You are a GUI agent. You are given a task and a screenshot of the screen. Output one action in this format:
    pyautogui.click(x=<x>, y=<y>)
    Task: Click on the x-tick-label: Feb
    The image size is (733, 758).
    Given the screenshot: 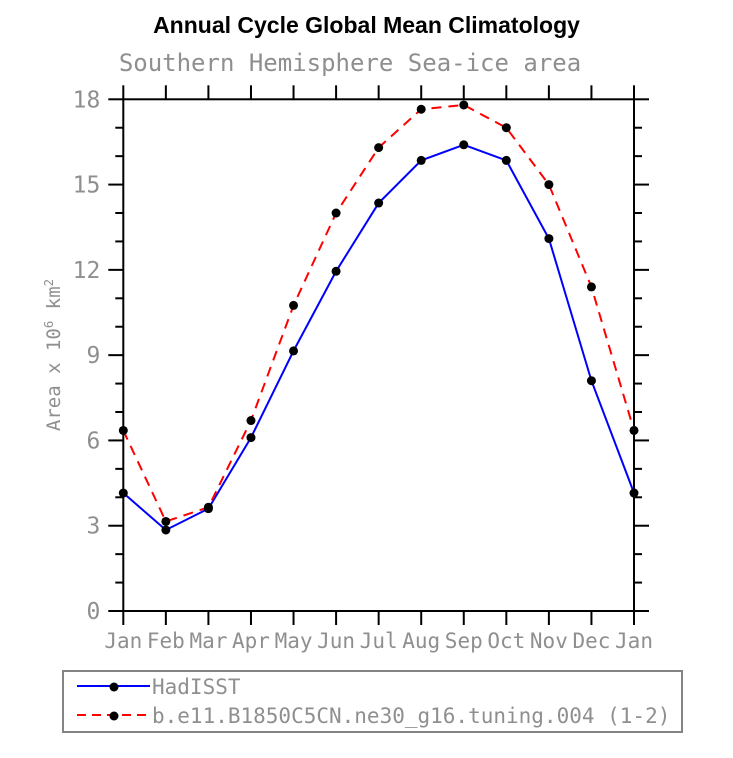 What is the action you would take?
    pyautogui.click(x=166, y=641)
    